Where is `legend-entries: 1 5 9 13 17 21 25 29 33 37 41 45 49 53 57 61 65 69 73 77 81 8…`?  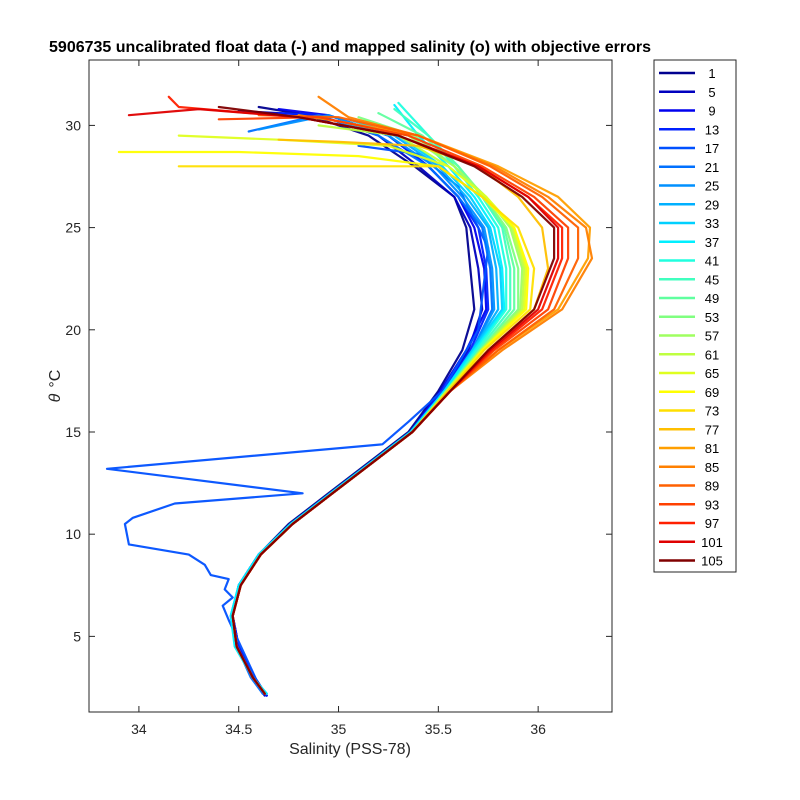
legend-entries: 1 5 9 13 17 21 25 29 33 37 41 45 49 53 57 61 65 69 73 77 81 8… is located at coordinates (691, 317).